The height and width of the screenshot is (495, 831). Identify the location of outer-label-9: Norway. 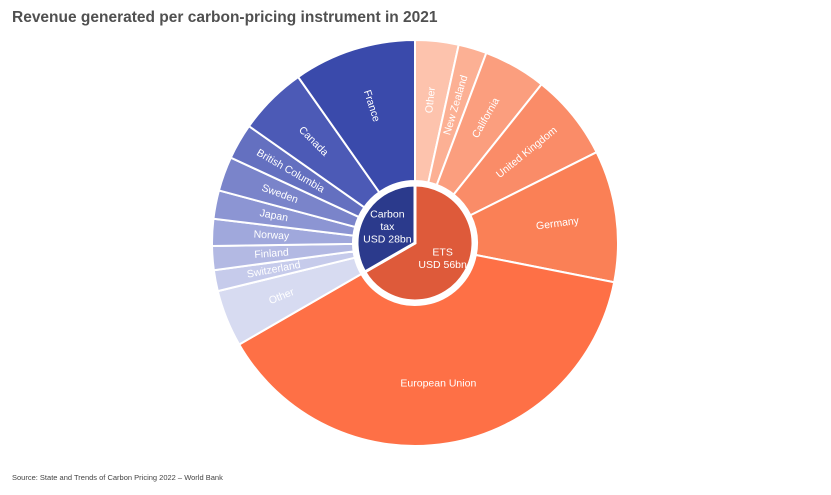
(271, 236).